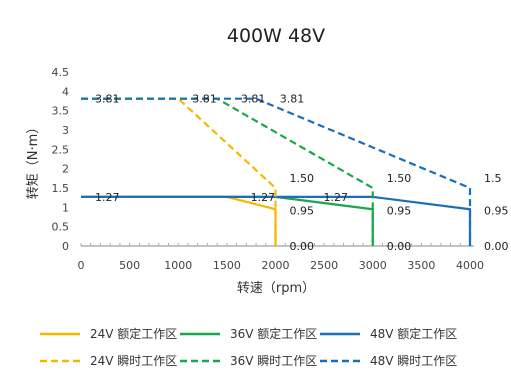  What do you see at coordinates (276, 288) in the screenshot?
I see `x-axis-title: 转速（rpm）` at bounding box center [276, 288].